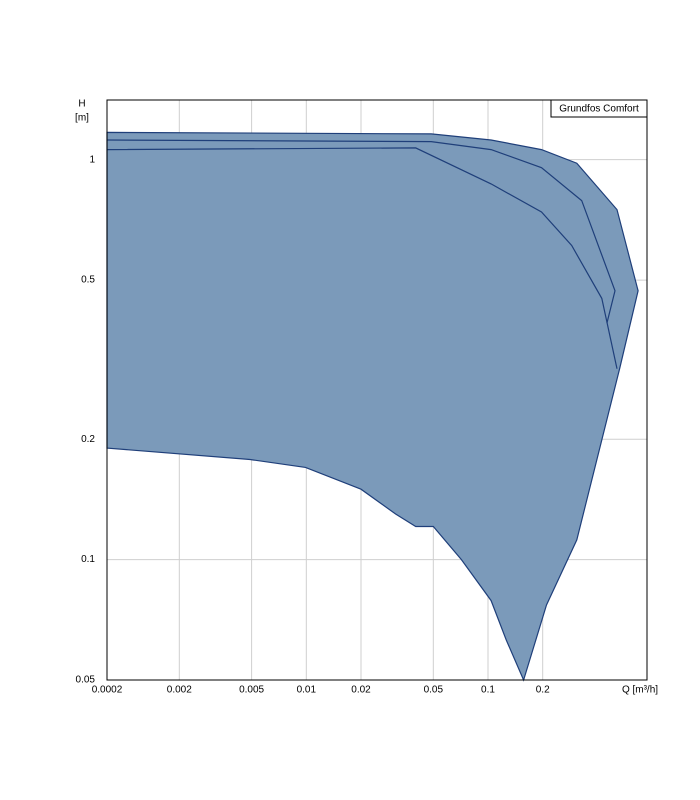 The image size is (700, 800). I want to click on x-tick-label: 0.002, so click(179, 690).